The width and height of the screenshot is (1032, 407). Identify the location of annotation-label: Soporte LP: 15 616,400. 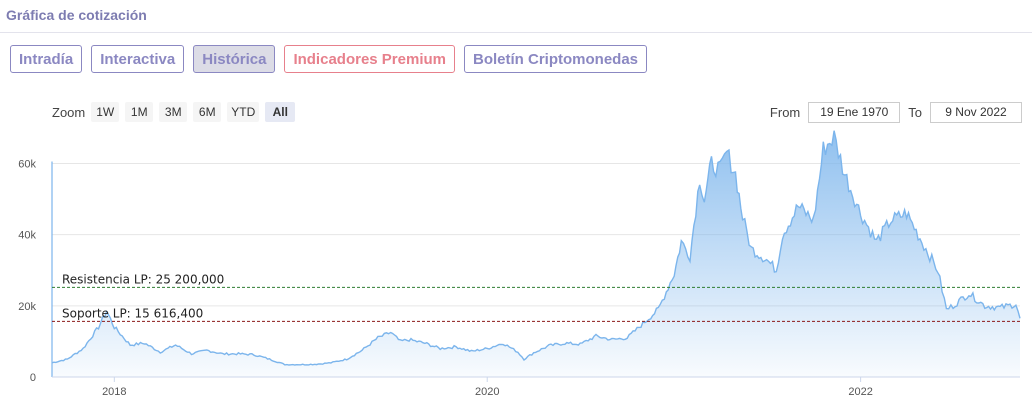
(132, 313).